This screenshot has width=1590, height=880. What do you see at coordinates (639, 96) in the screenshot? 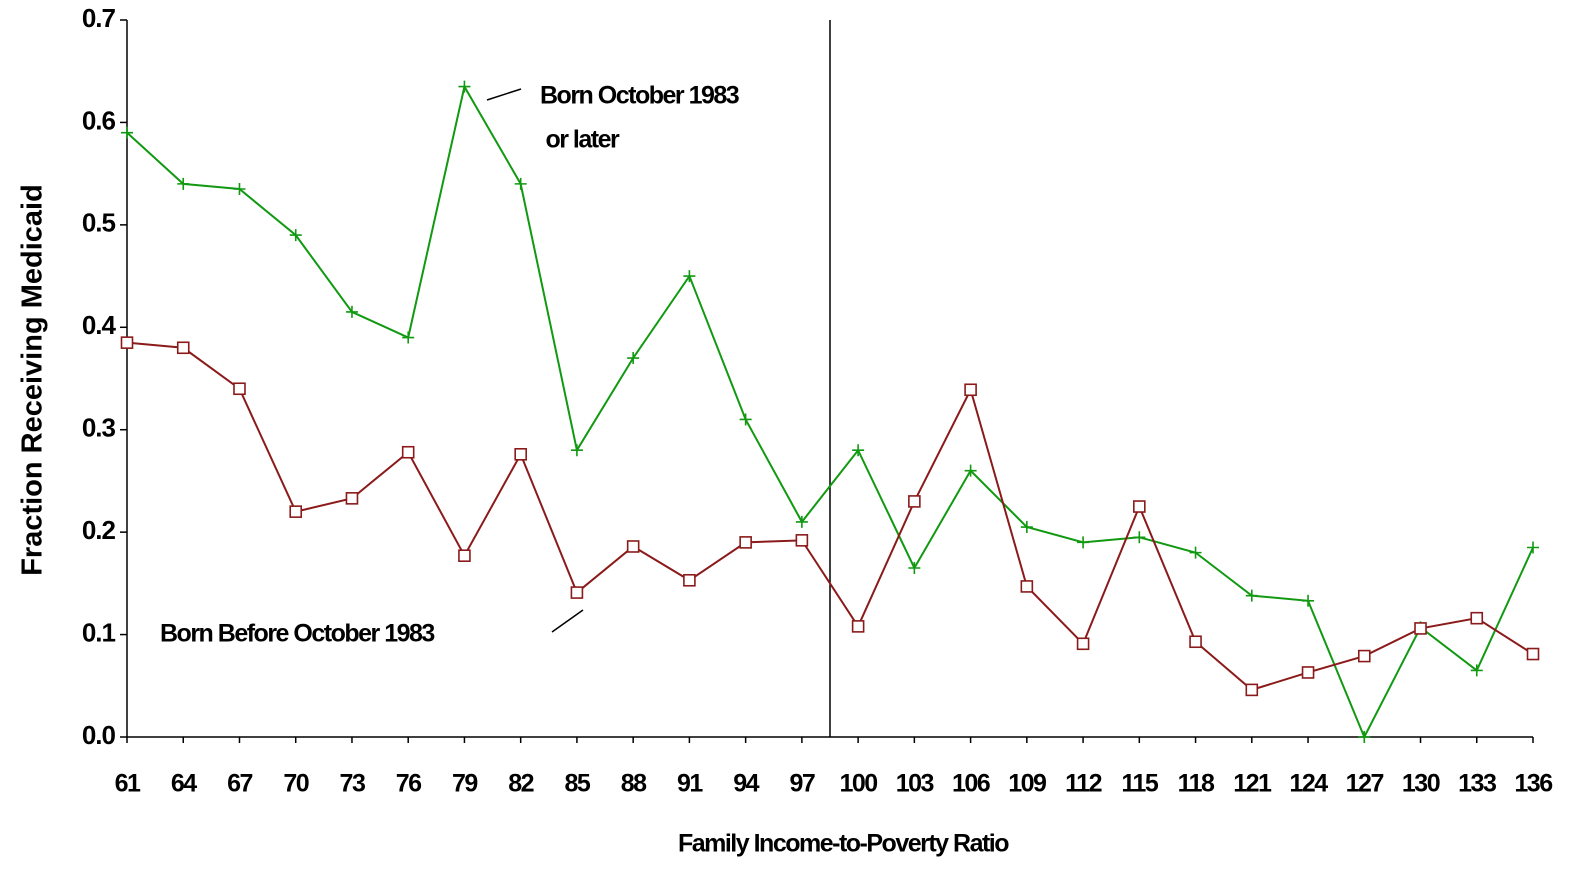
I see `annotation: Born October 1983` at bounding box center [639, 96].